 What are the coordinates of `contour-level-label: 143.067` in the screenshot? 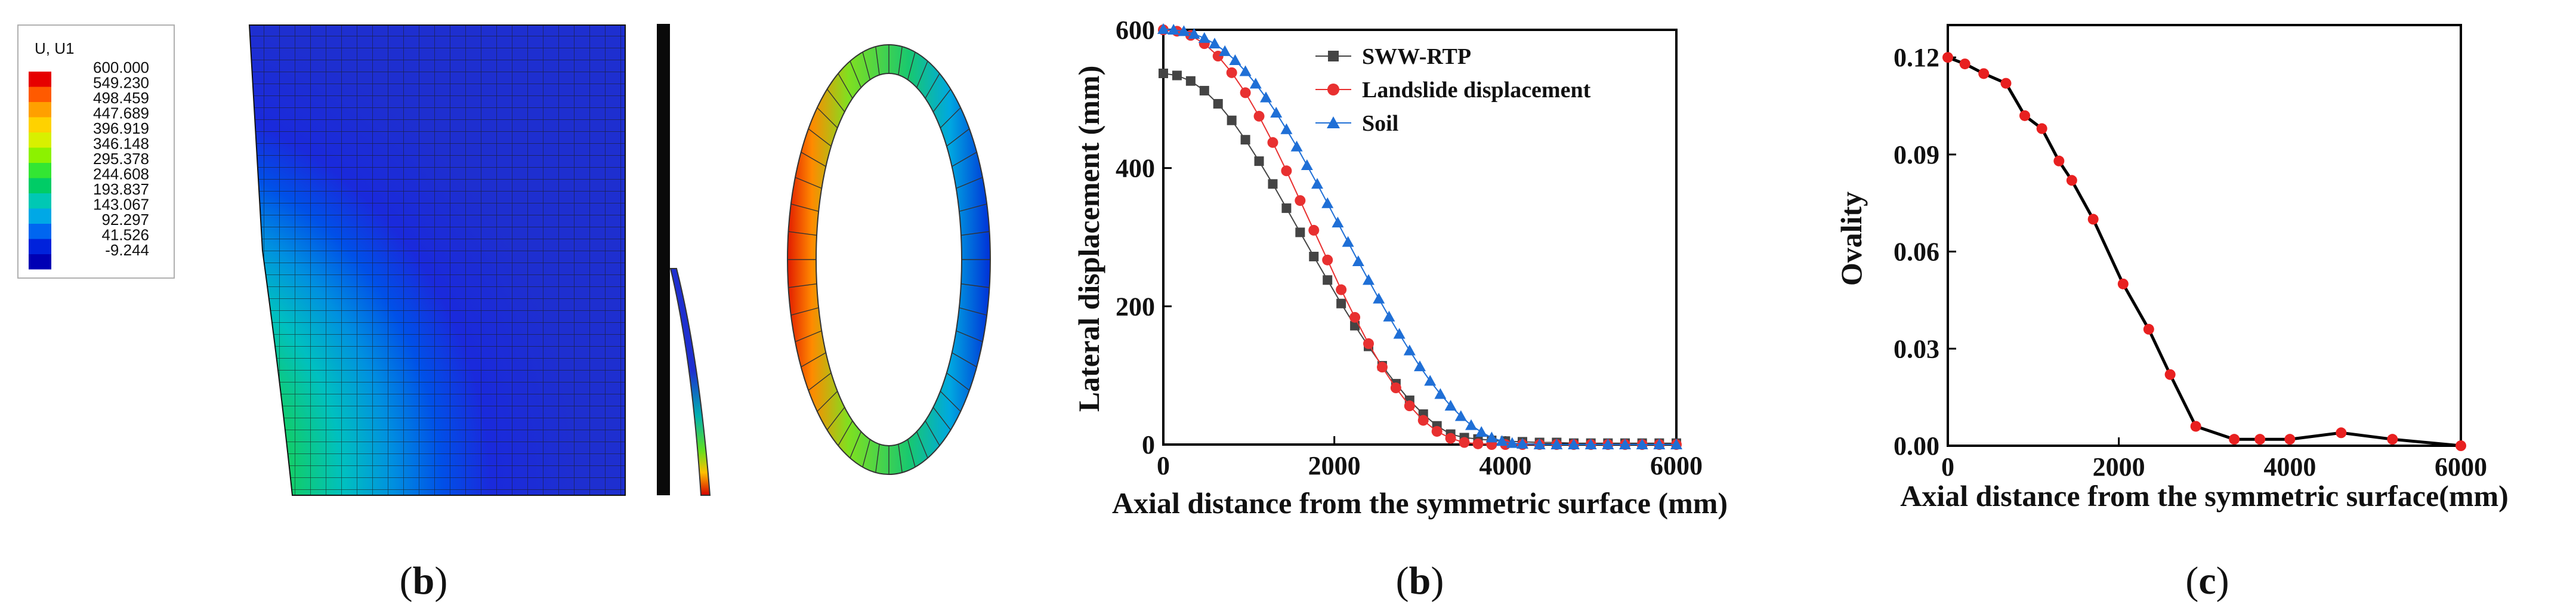 It's located at (121, 205).